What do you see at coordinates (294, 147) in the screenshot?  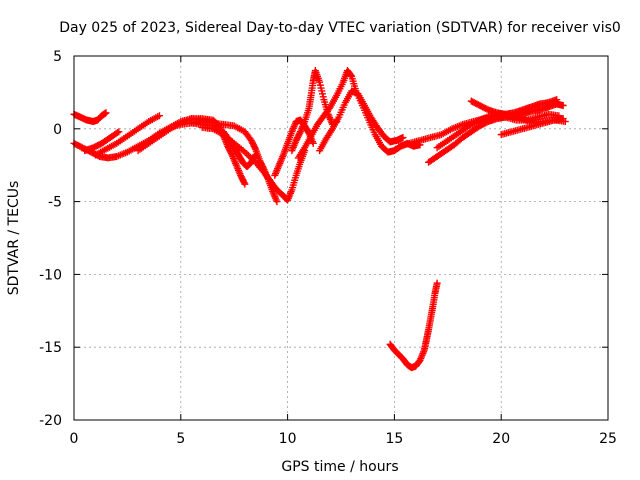 I see `series-s9` at bounding box center [294, 147].